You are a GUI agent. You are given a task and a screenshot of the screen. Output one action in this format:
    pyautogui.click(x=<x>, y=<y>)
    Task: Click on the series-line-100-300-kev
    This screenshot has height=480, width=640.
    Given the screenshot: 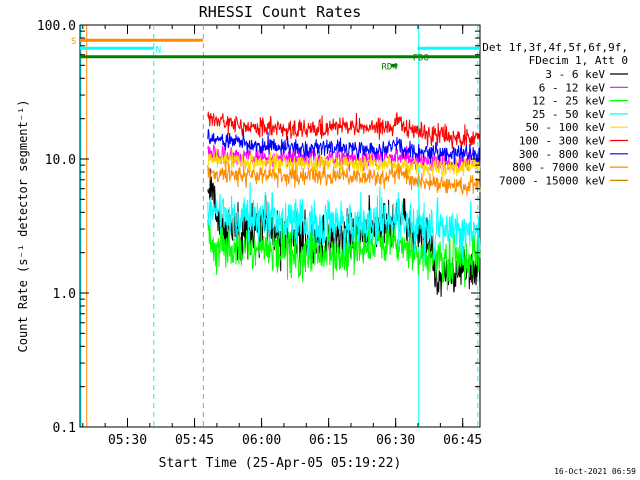 What is the action you would take?
    pyautogui.click(x=344, y=130)
    